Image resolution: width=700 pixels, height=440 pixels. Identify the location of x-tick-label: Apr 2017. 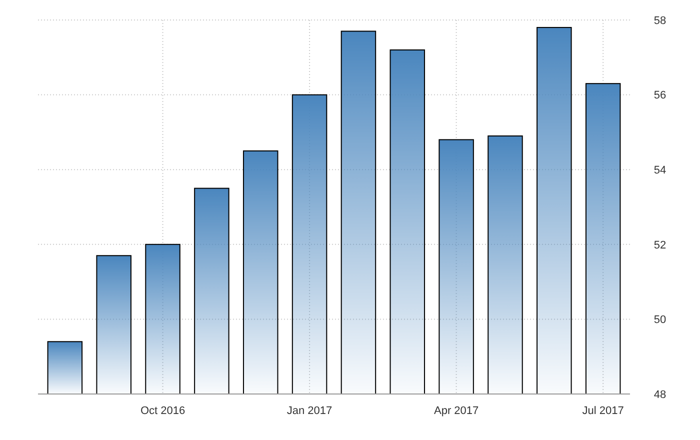
(456, 411).